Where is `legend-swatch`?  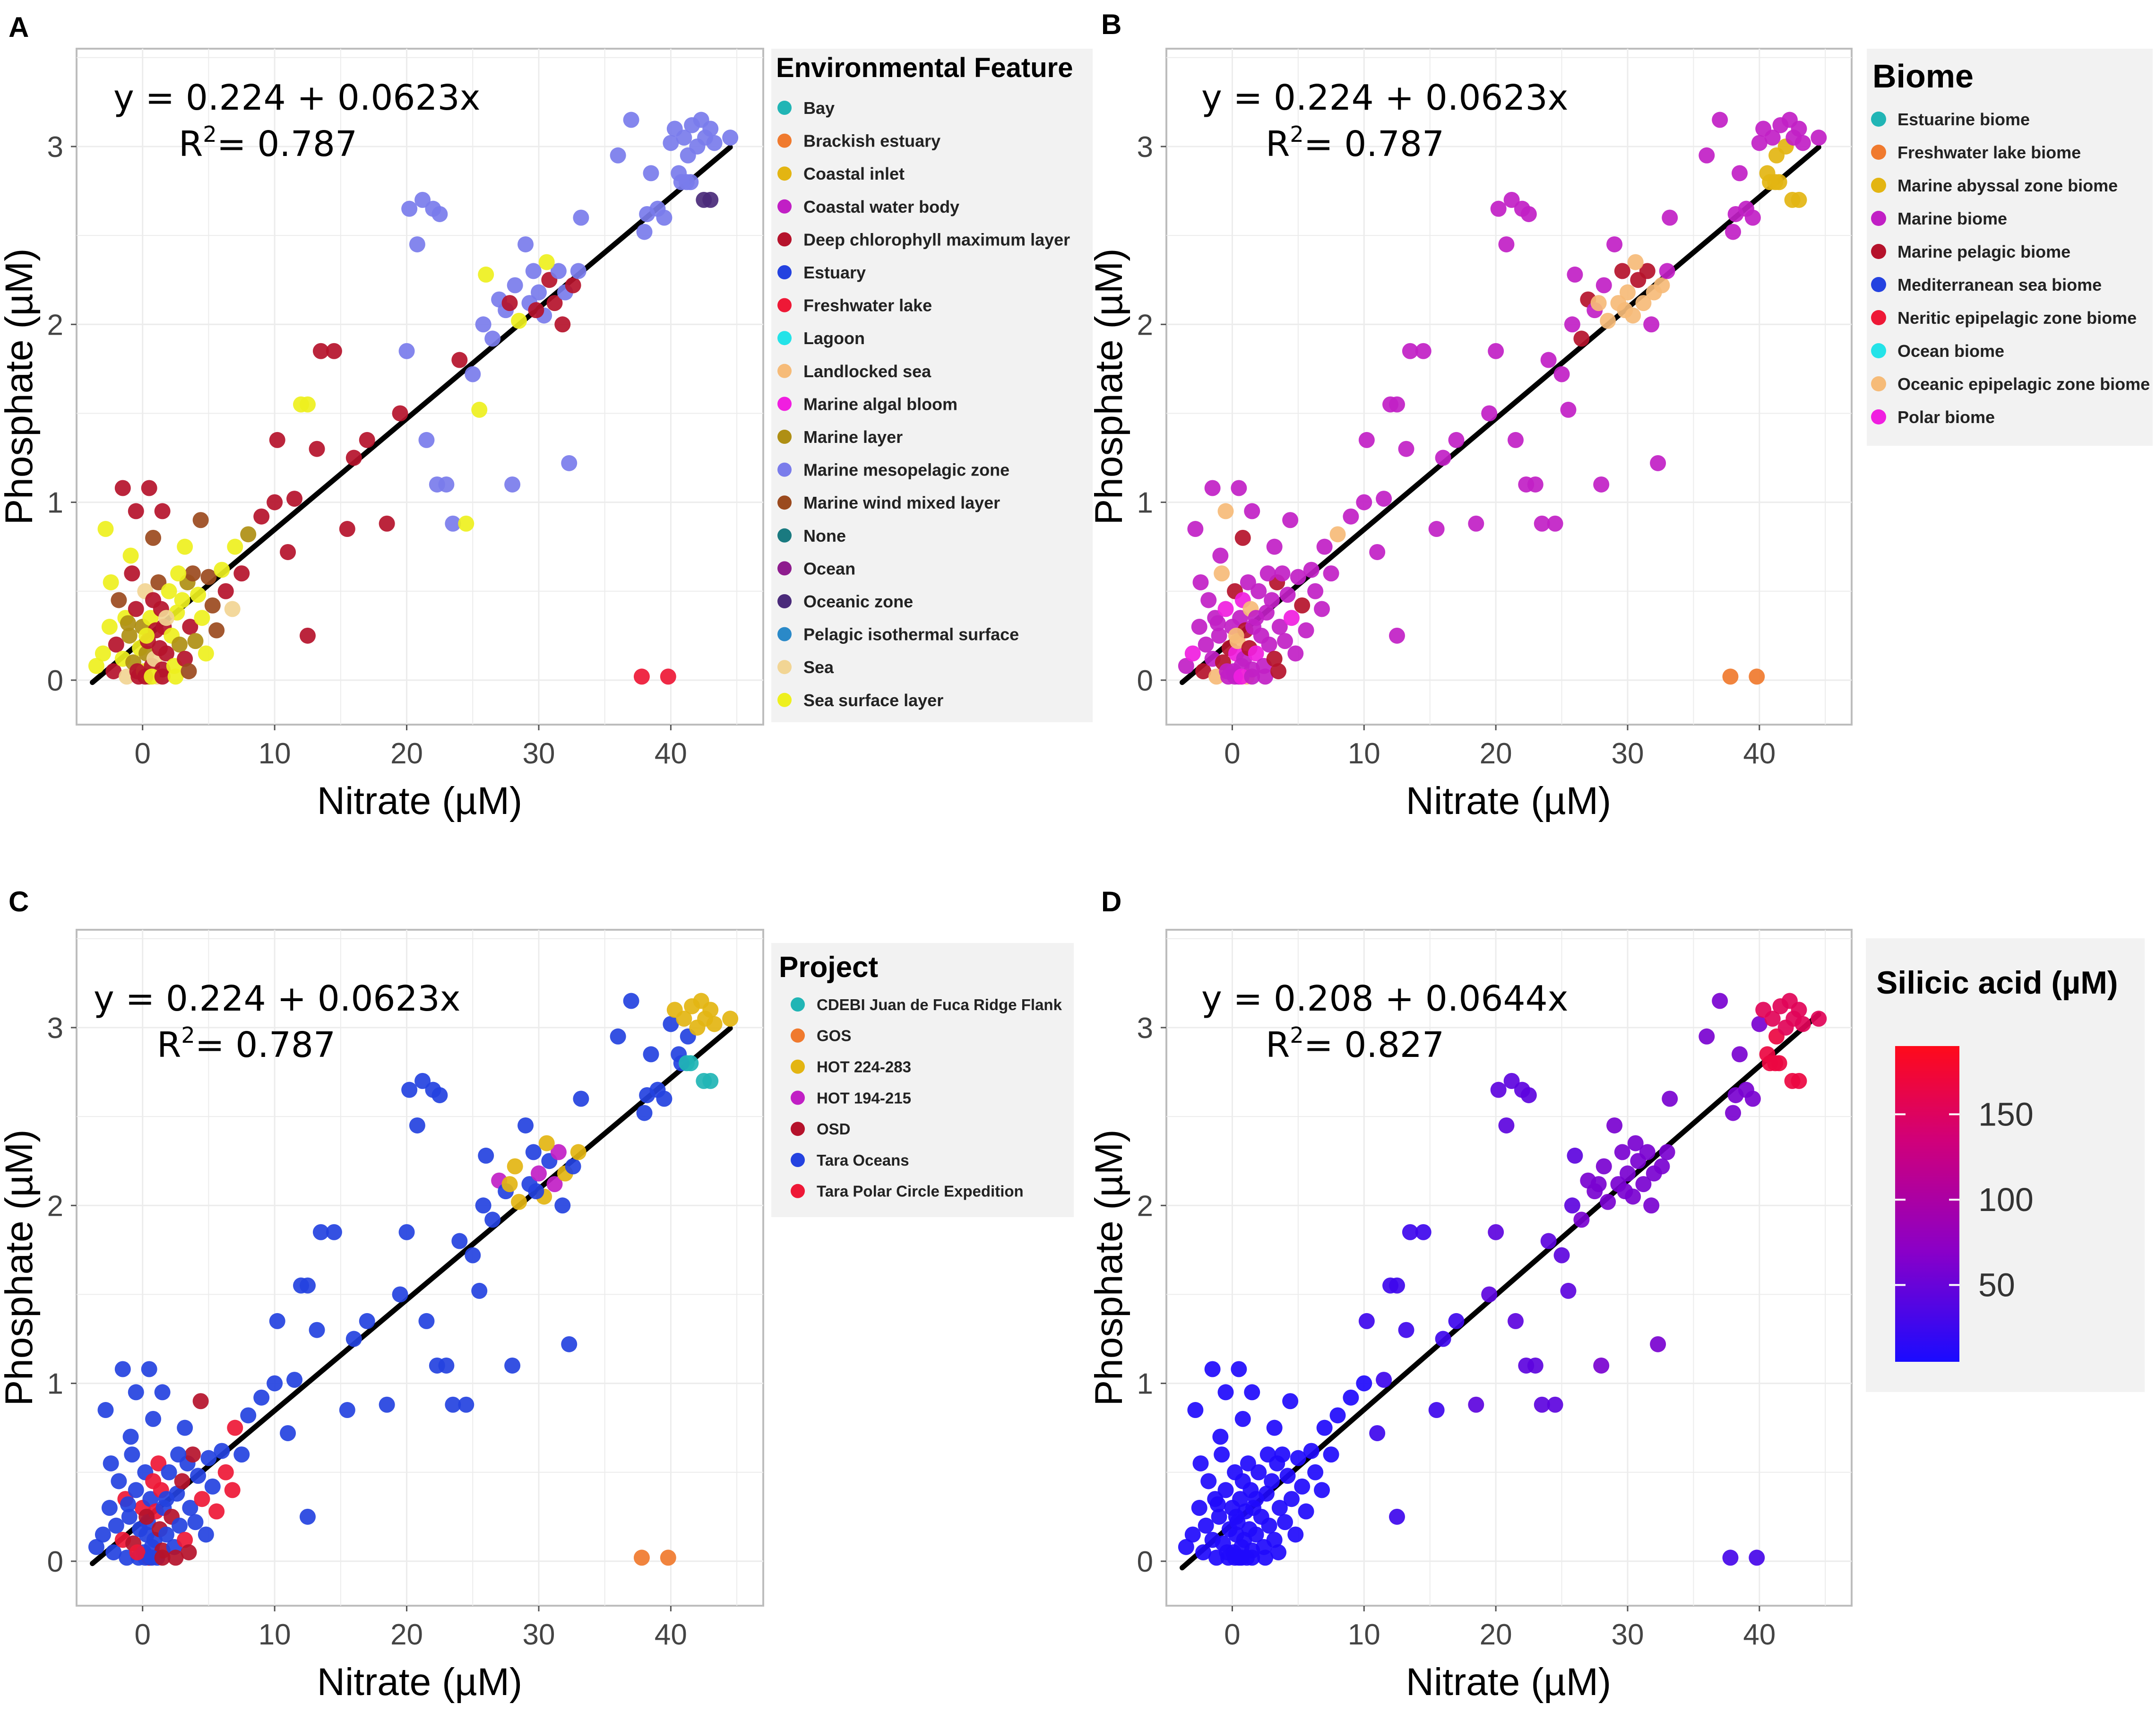
legend-swatch is located at coordinates (798, 1129).